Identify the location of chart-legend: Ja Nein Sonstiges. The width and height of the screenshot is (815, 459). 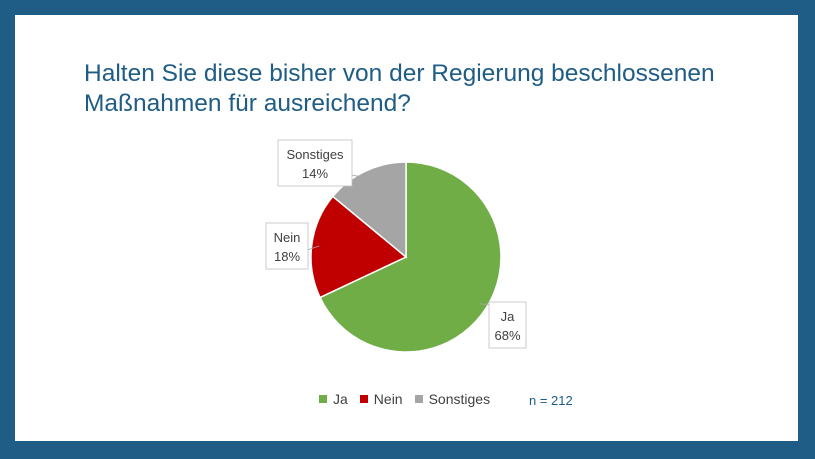
(410, 399).